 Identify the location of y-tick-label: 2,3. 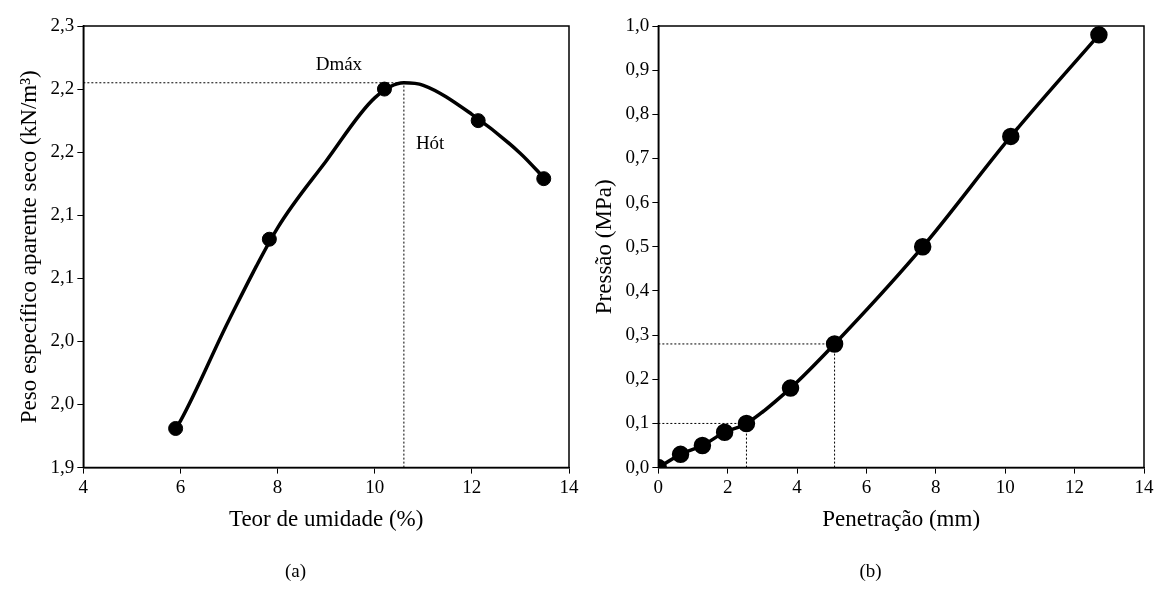
(62, 24).